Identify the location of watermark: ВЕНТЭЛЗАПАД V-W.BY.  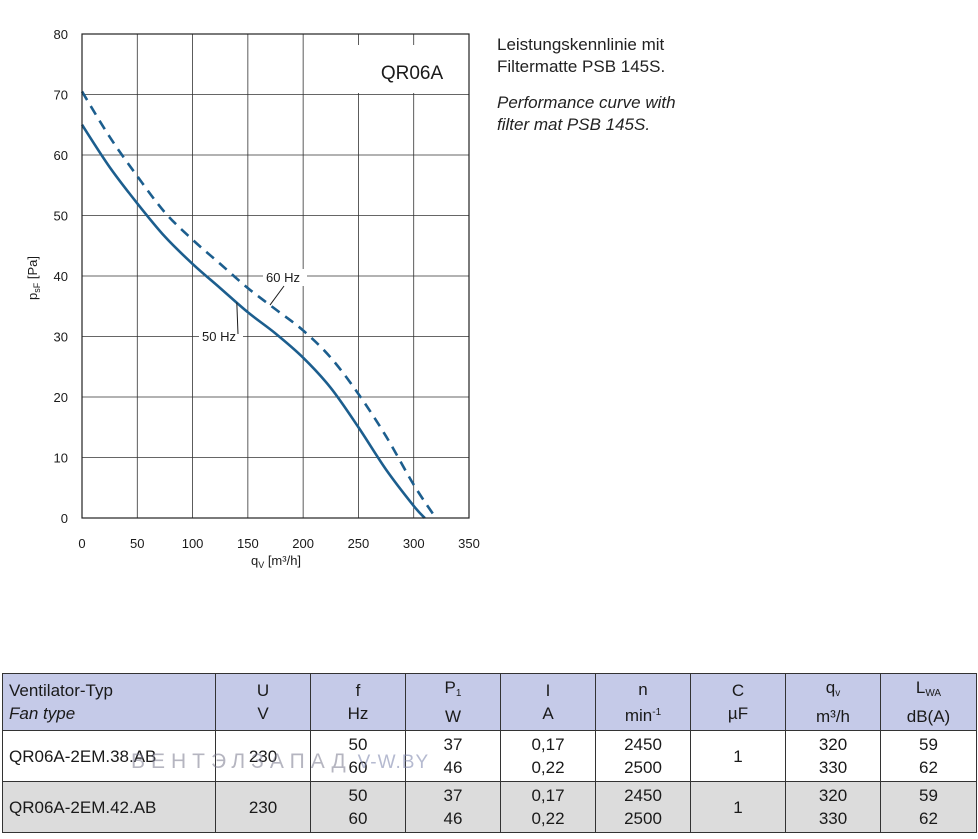
(280, 762).